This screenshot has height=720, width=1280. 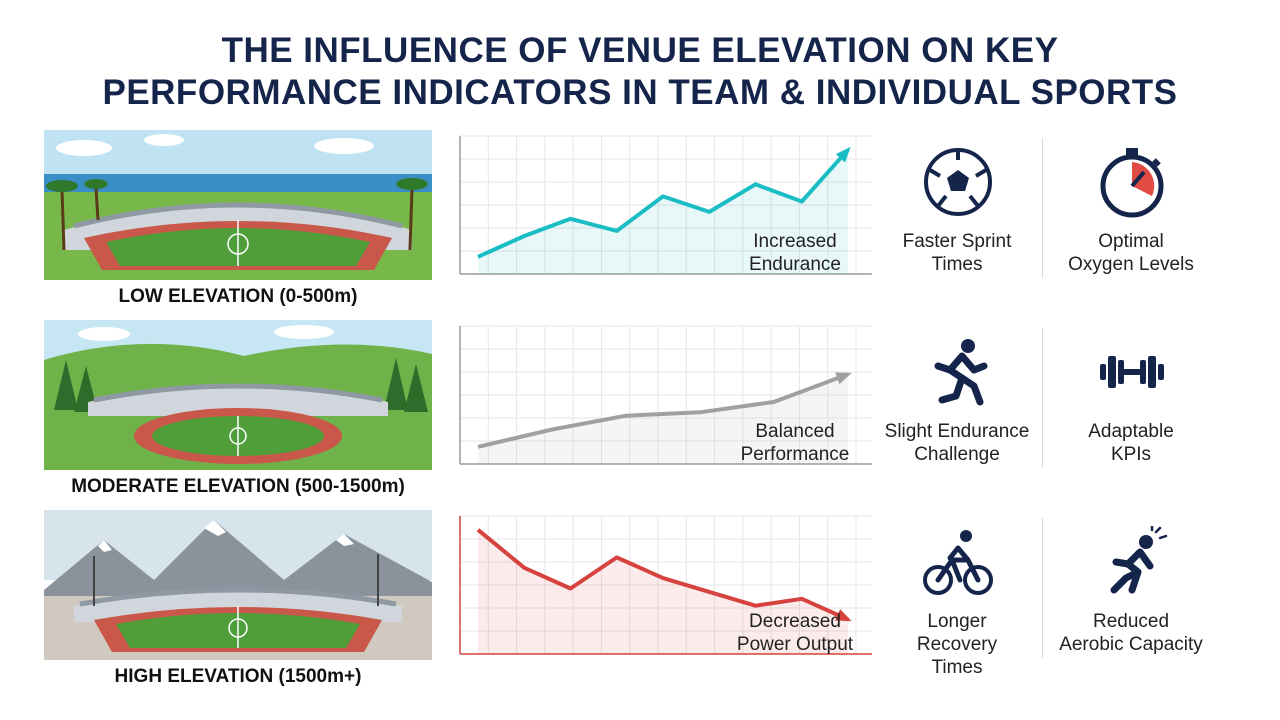 I want to click on kpi-label-line-1: Slight Endurance, so click(x=957, y=431).